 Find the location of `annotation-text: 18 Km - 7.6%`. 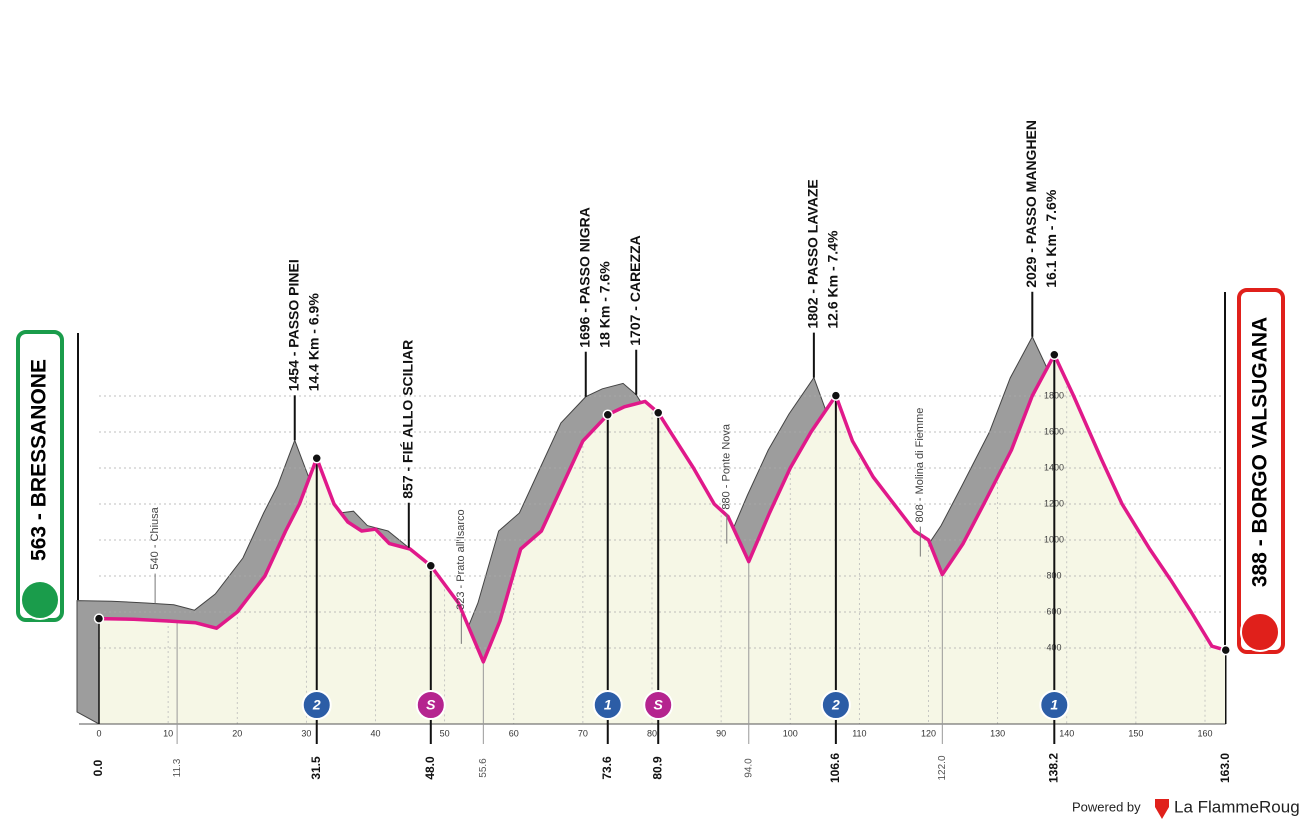

annotation-text: 18 Km - 7.6% is located at coordinates (604, 304).